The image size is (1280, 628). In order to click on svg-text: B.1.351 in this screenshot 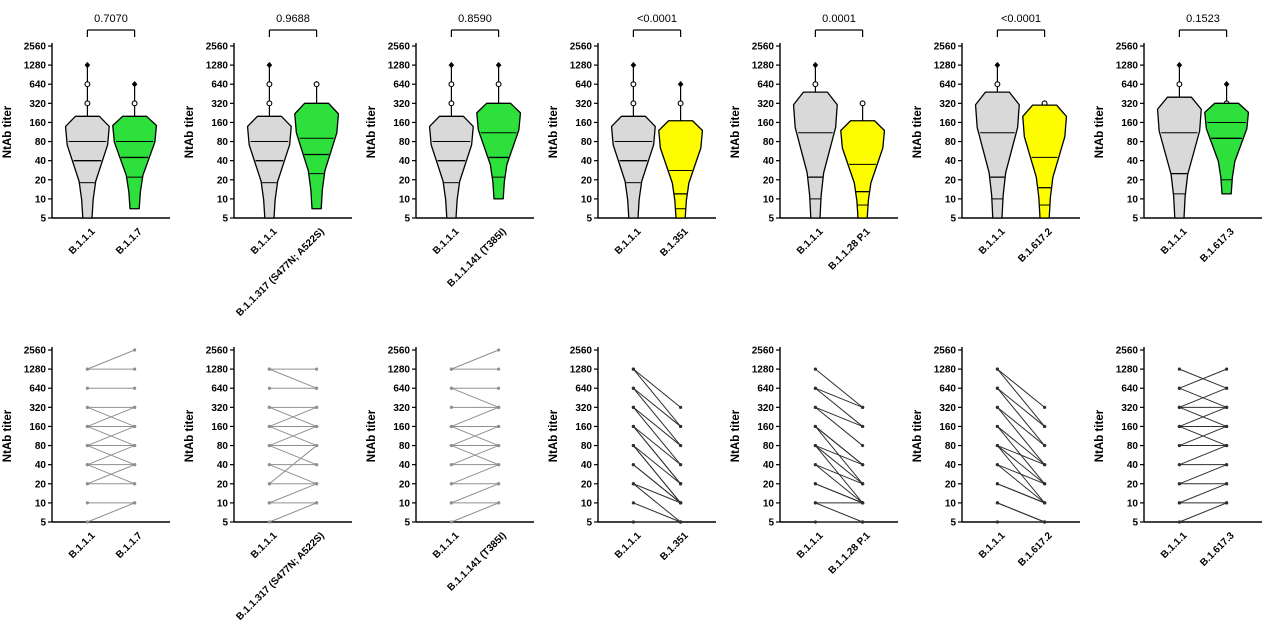, I will do `click(674, 546)`.